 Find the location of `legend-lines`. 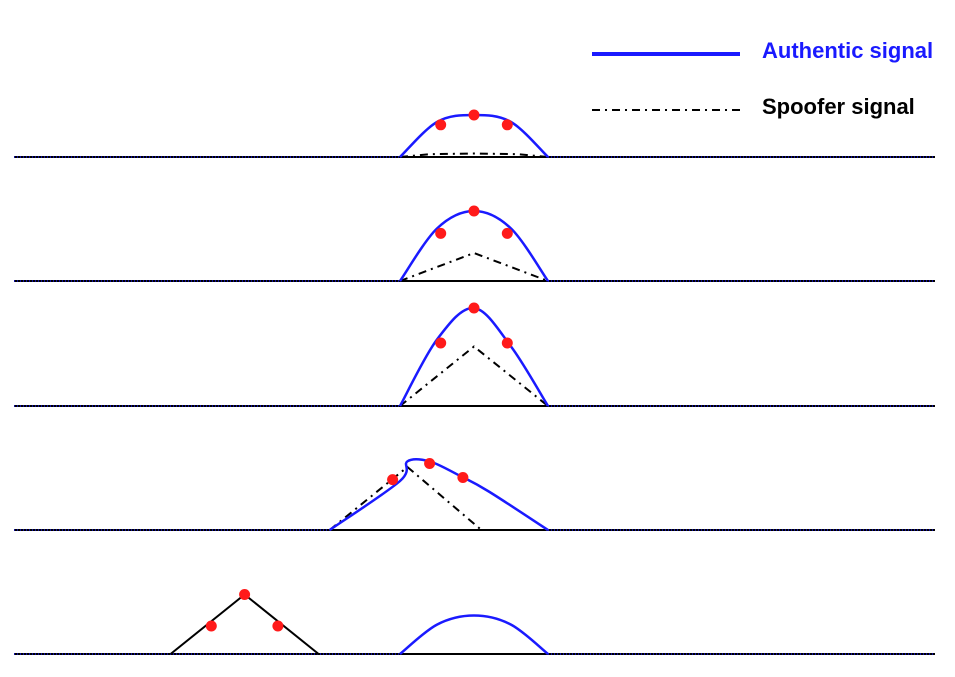

legend-lines is located at coordinates (666, 81).